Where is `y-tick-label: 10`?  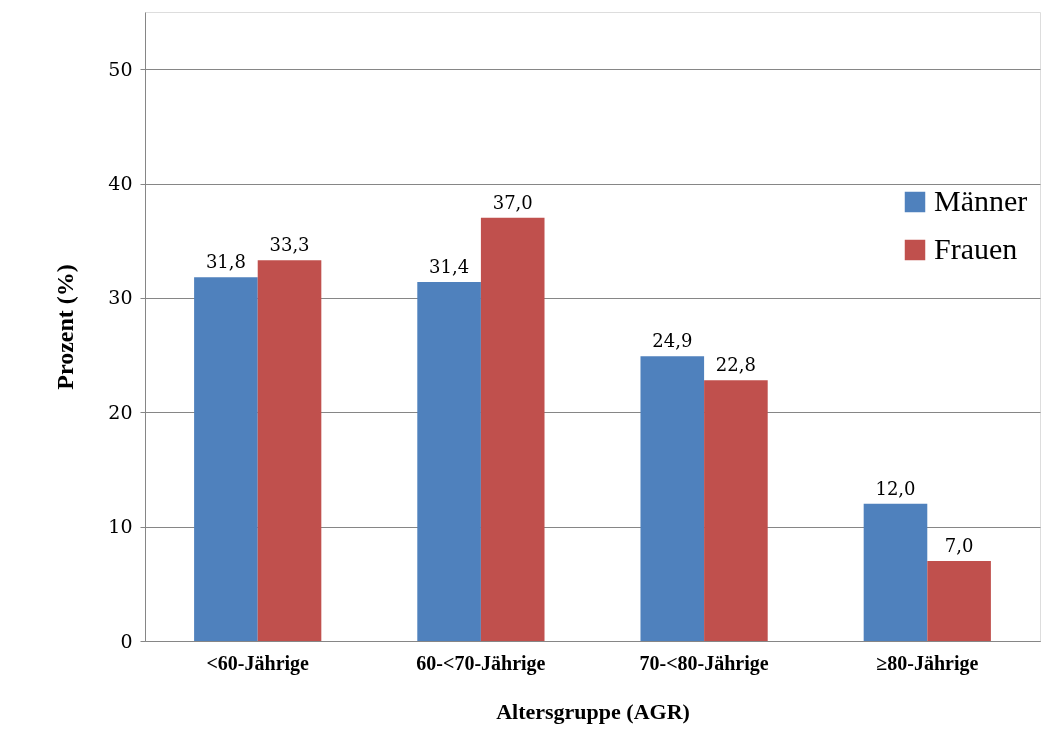
y-tick-label: 10 is located at coordinates (120, 526).